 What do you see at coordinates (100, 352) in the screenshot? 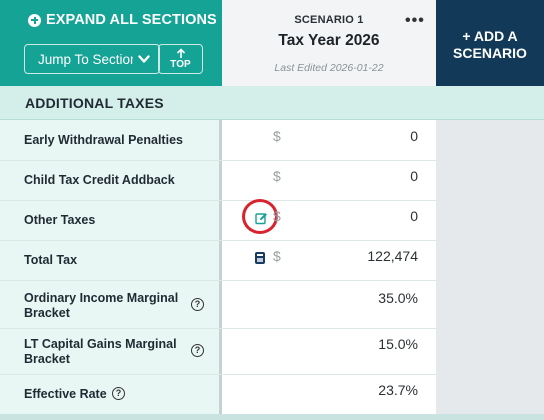
I see `row-label-lt-capital-gains-marginal-bracket: LT Capital Gains Marginal Bracket` at bounding box center [100, 352].